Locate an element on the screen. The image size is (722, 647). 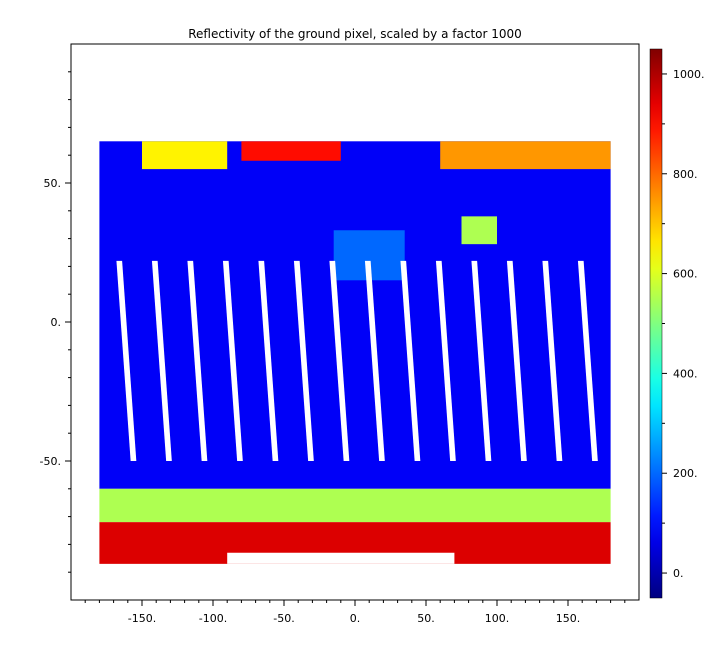
y-tick-label: -50. is located at coordinates (50, 461).